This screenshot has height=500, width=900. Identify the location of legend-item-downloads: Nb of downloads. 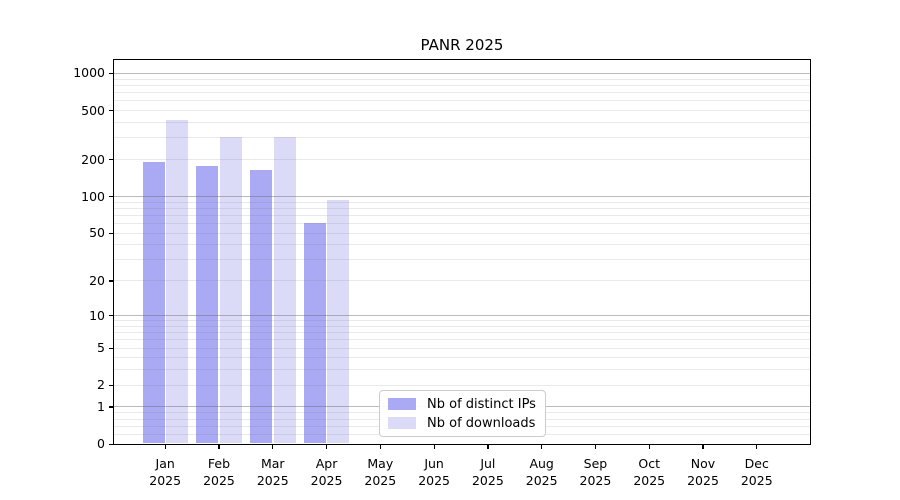
(462, 423).